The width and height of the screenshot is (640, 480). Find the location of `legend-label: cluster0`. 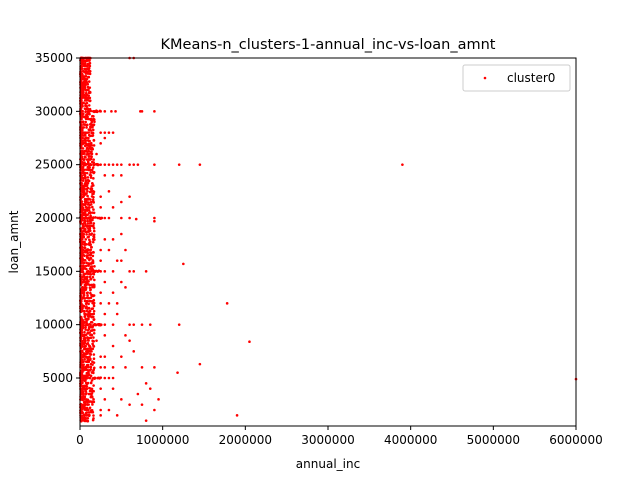

legend-label: cluster0 is located at coordinates (531, 78).